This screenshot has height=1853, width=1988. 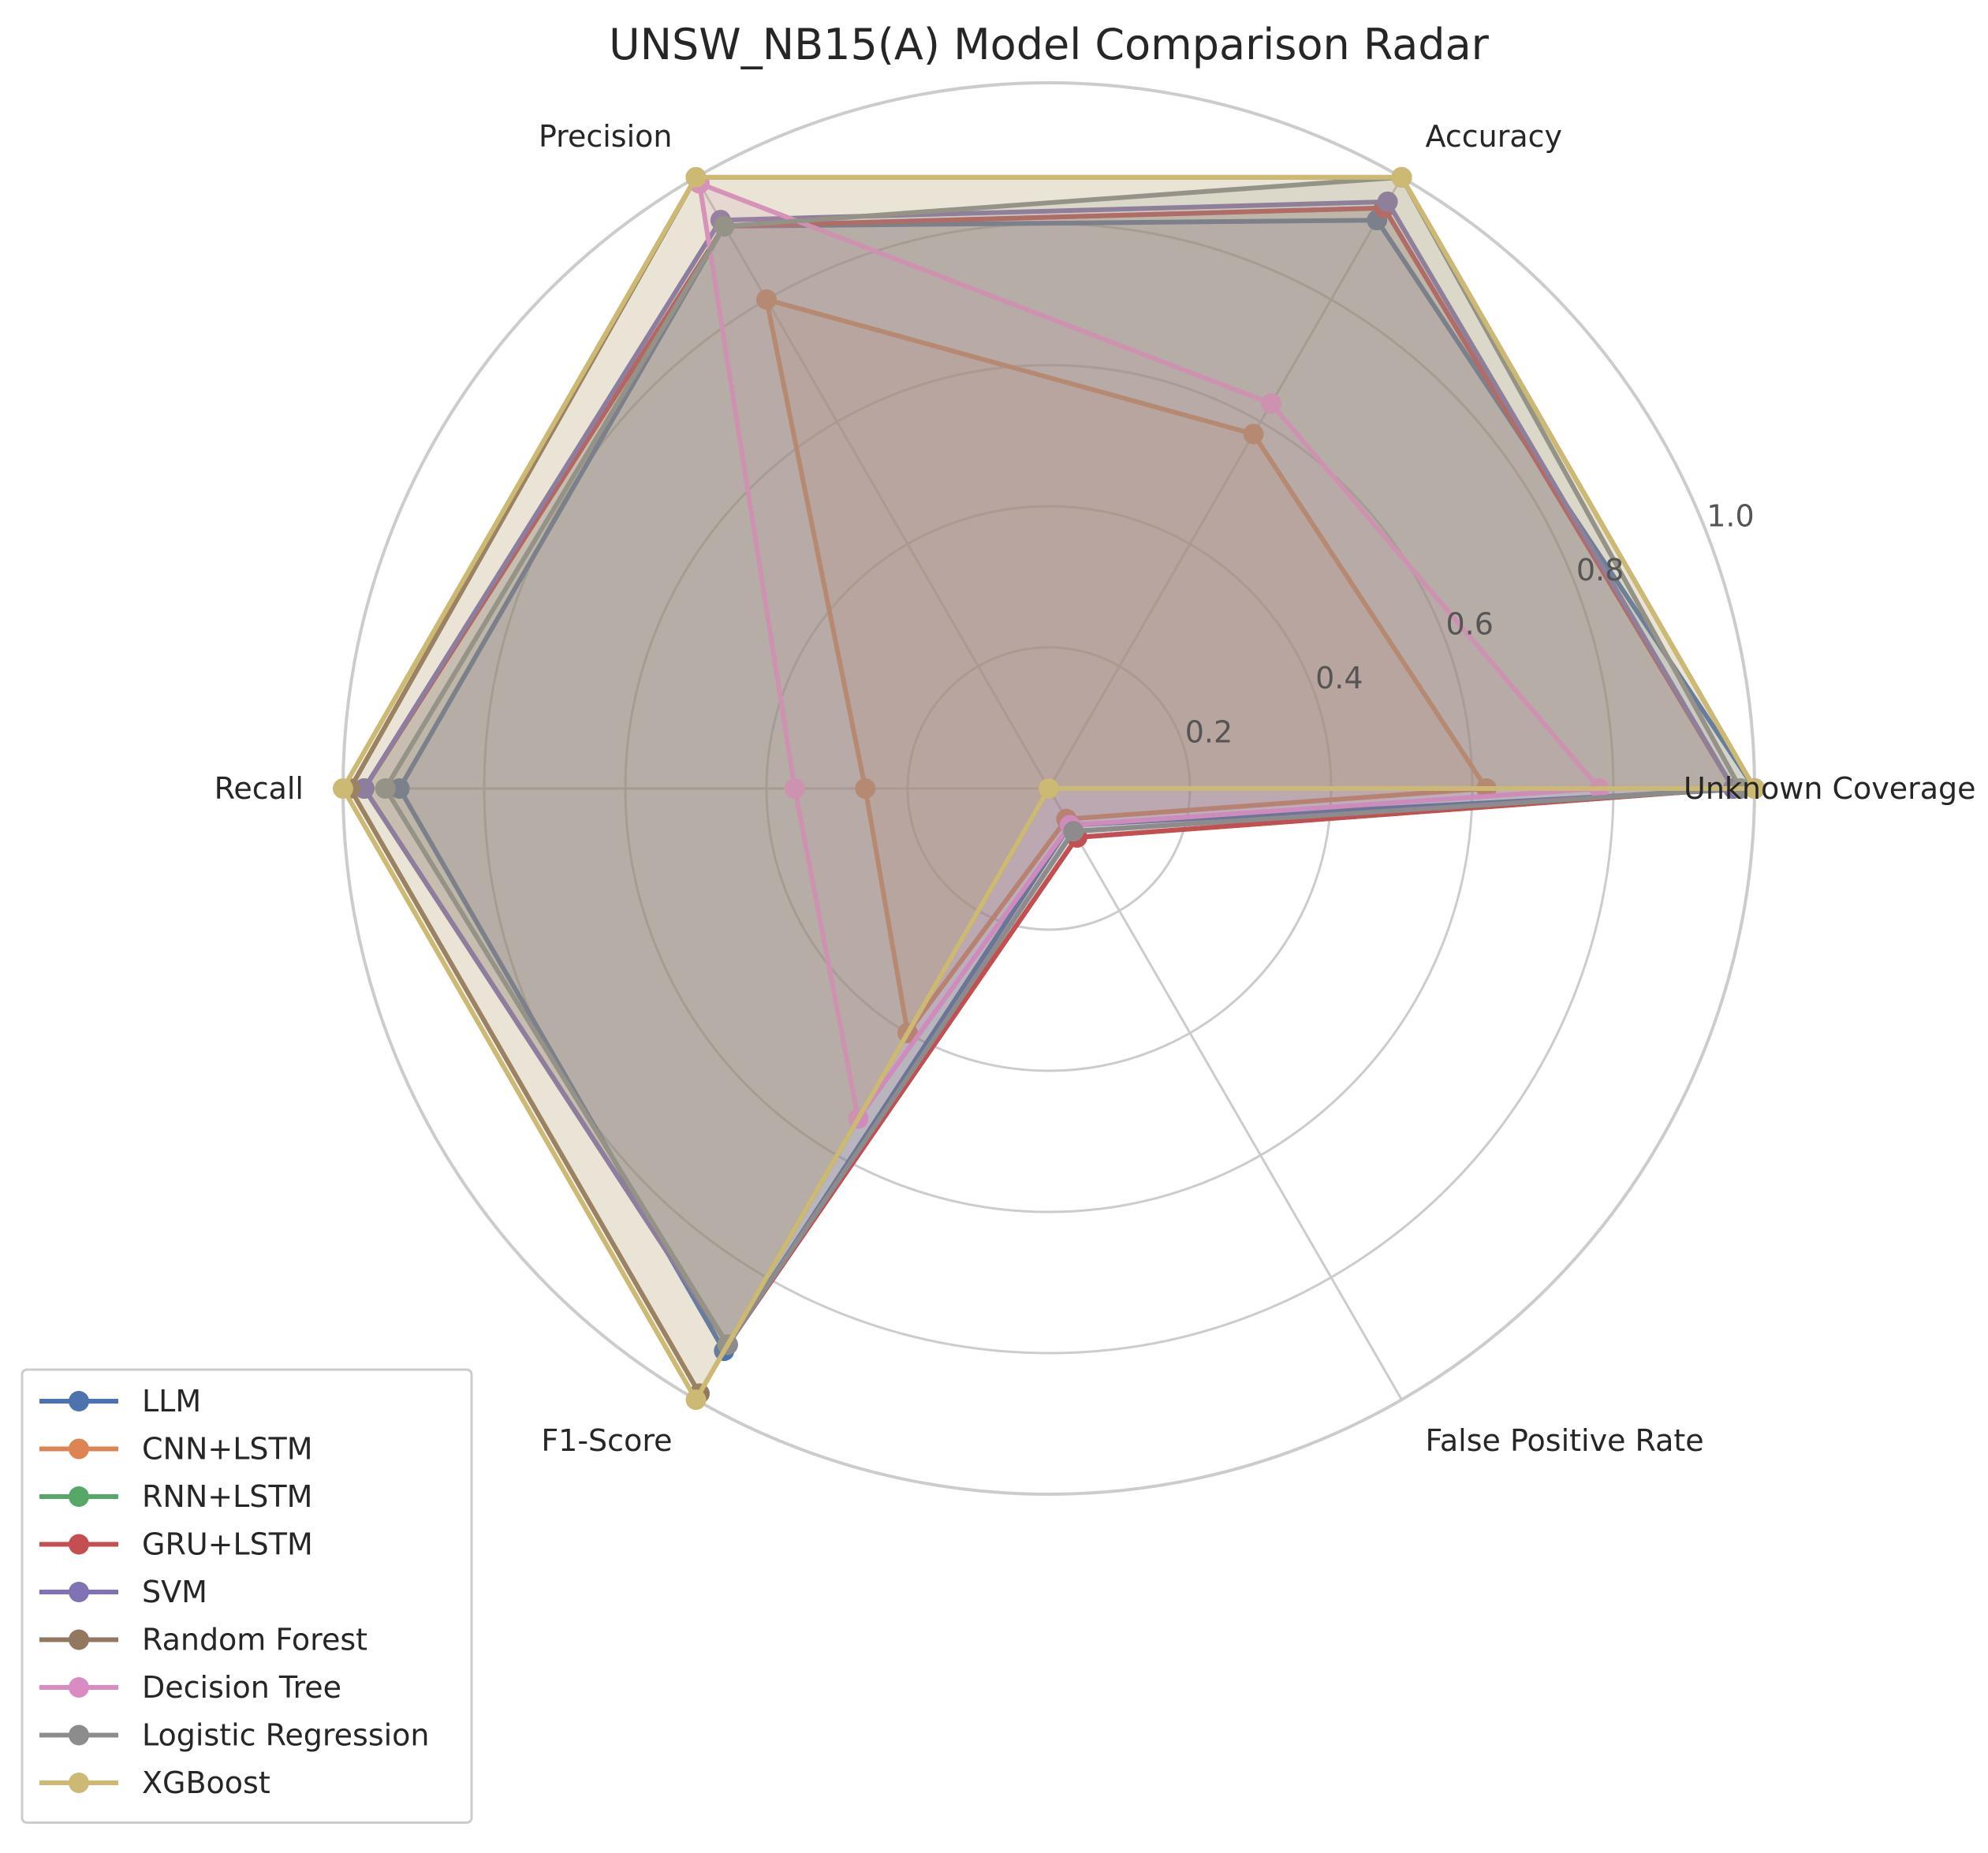 I want to click on legend-box, so click(x=247, y=1596).